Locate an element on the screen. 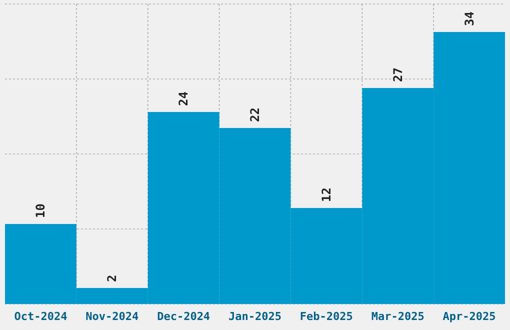 The image size is (510, 330). data-label: 22 is located at coordinates (255, 115).